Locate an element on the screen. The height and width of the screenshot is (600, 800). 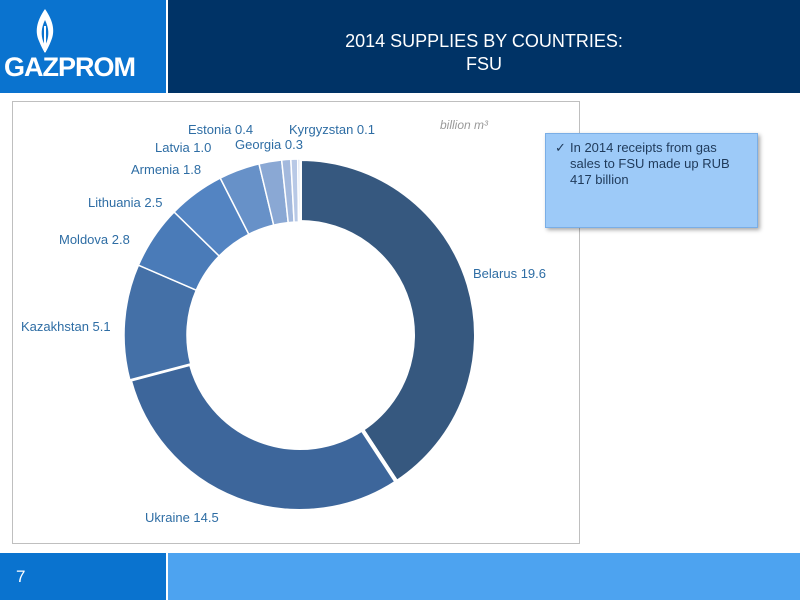
label-kazakhstan: Kazakhstan 5.1 is located at coordinates (66, 326).